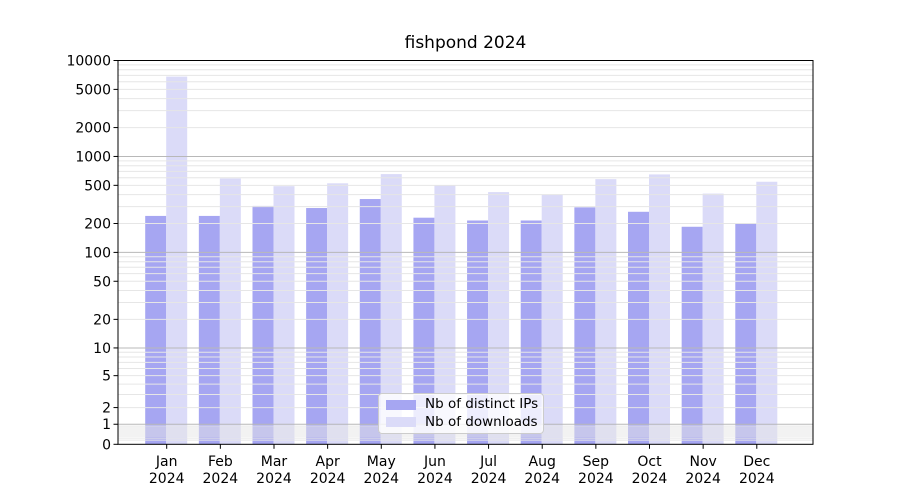 The height and width of the screenshot is (500, 900). Describe the element at coordinates (328, 462) in the screenshot. I see `x-tick-label-month: Apr` at that location.